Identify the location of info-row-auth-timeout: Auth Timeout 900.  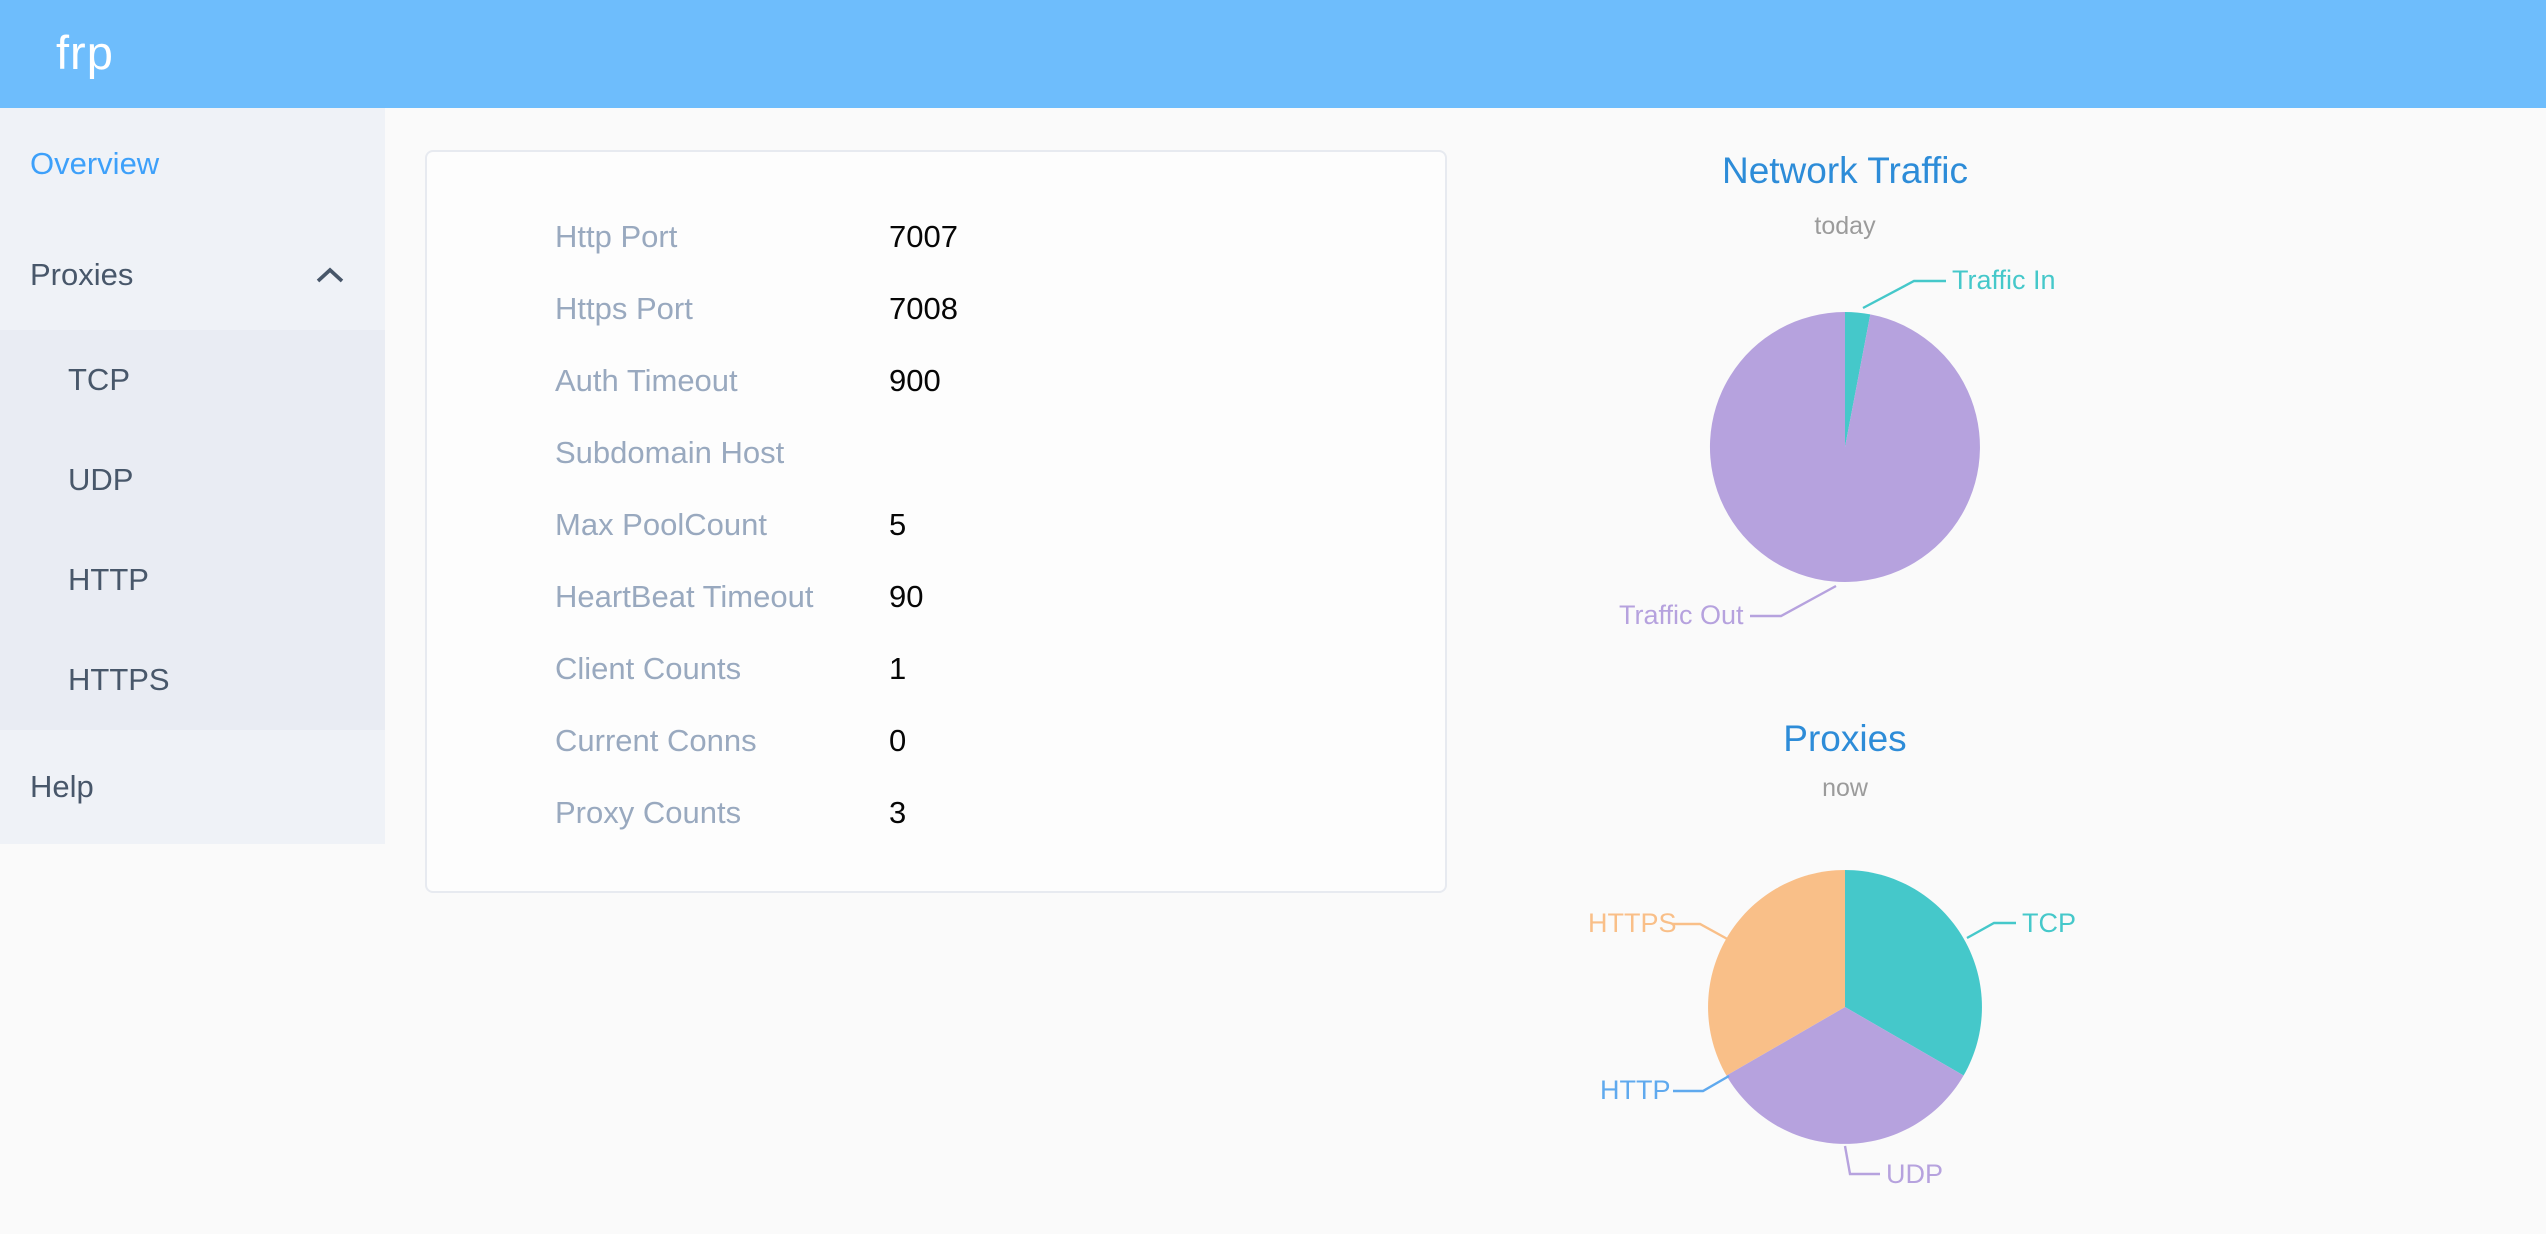
(936, 381).